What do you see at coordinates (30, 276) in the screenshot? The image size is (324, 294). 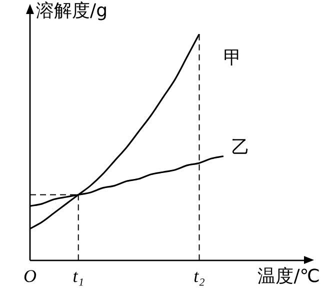 I see `x-tick-label: O` at bounding box center [30, 276].